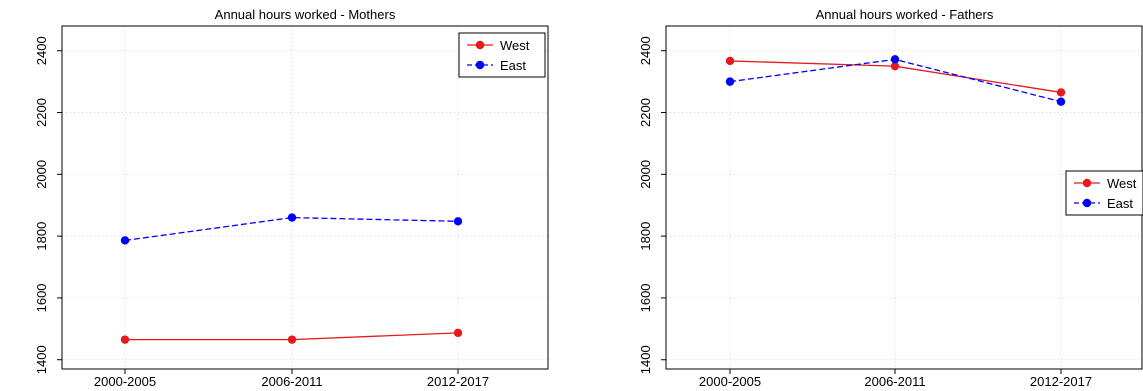 The height and width of the screenshot is (391, 1143). I want to click on chart-title: Annual hours worked - Fathers, so click(905, 14).